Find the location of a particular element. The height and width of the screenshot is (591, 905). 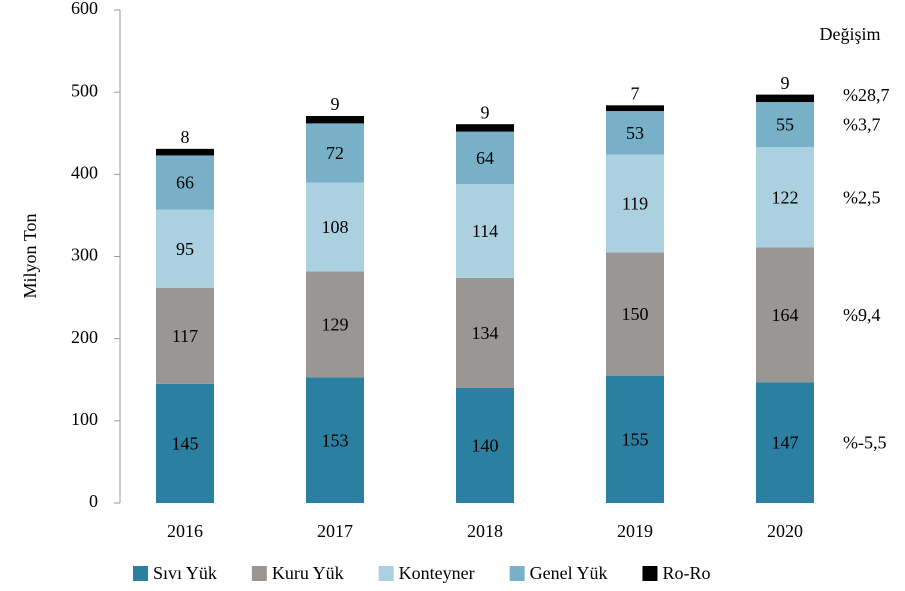

change-label: %9,4 is located at coordinates (862, 315).